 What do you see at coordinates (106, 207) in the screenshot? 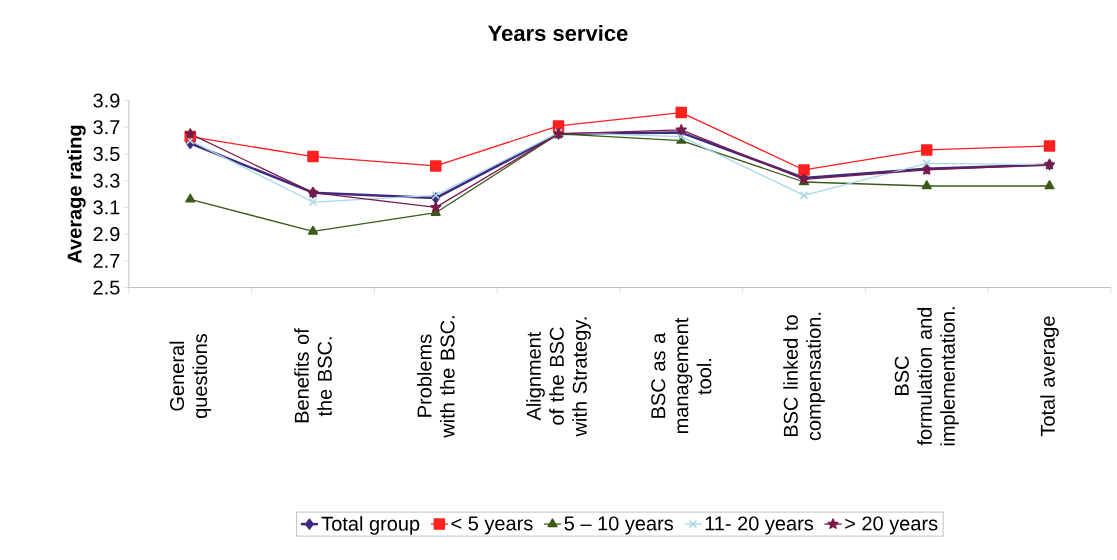
I see `y-tick-label: 3.1` at bounding box center [106, 207].